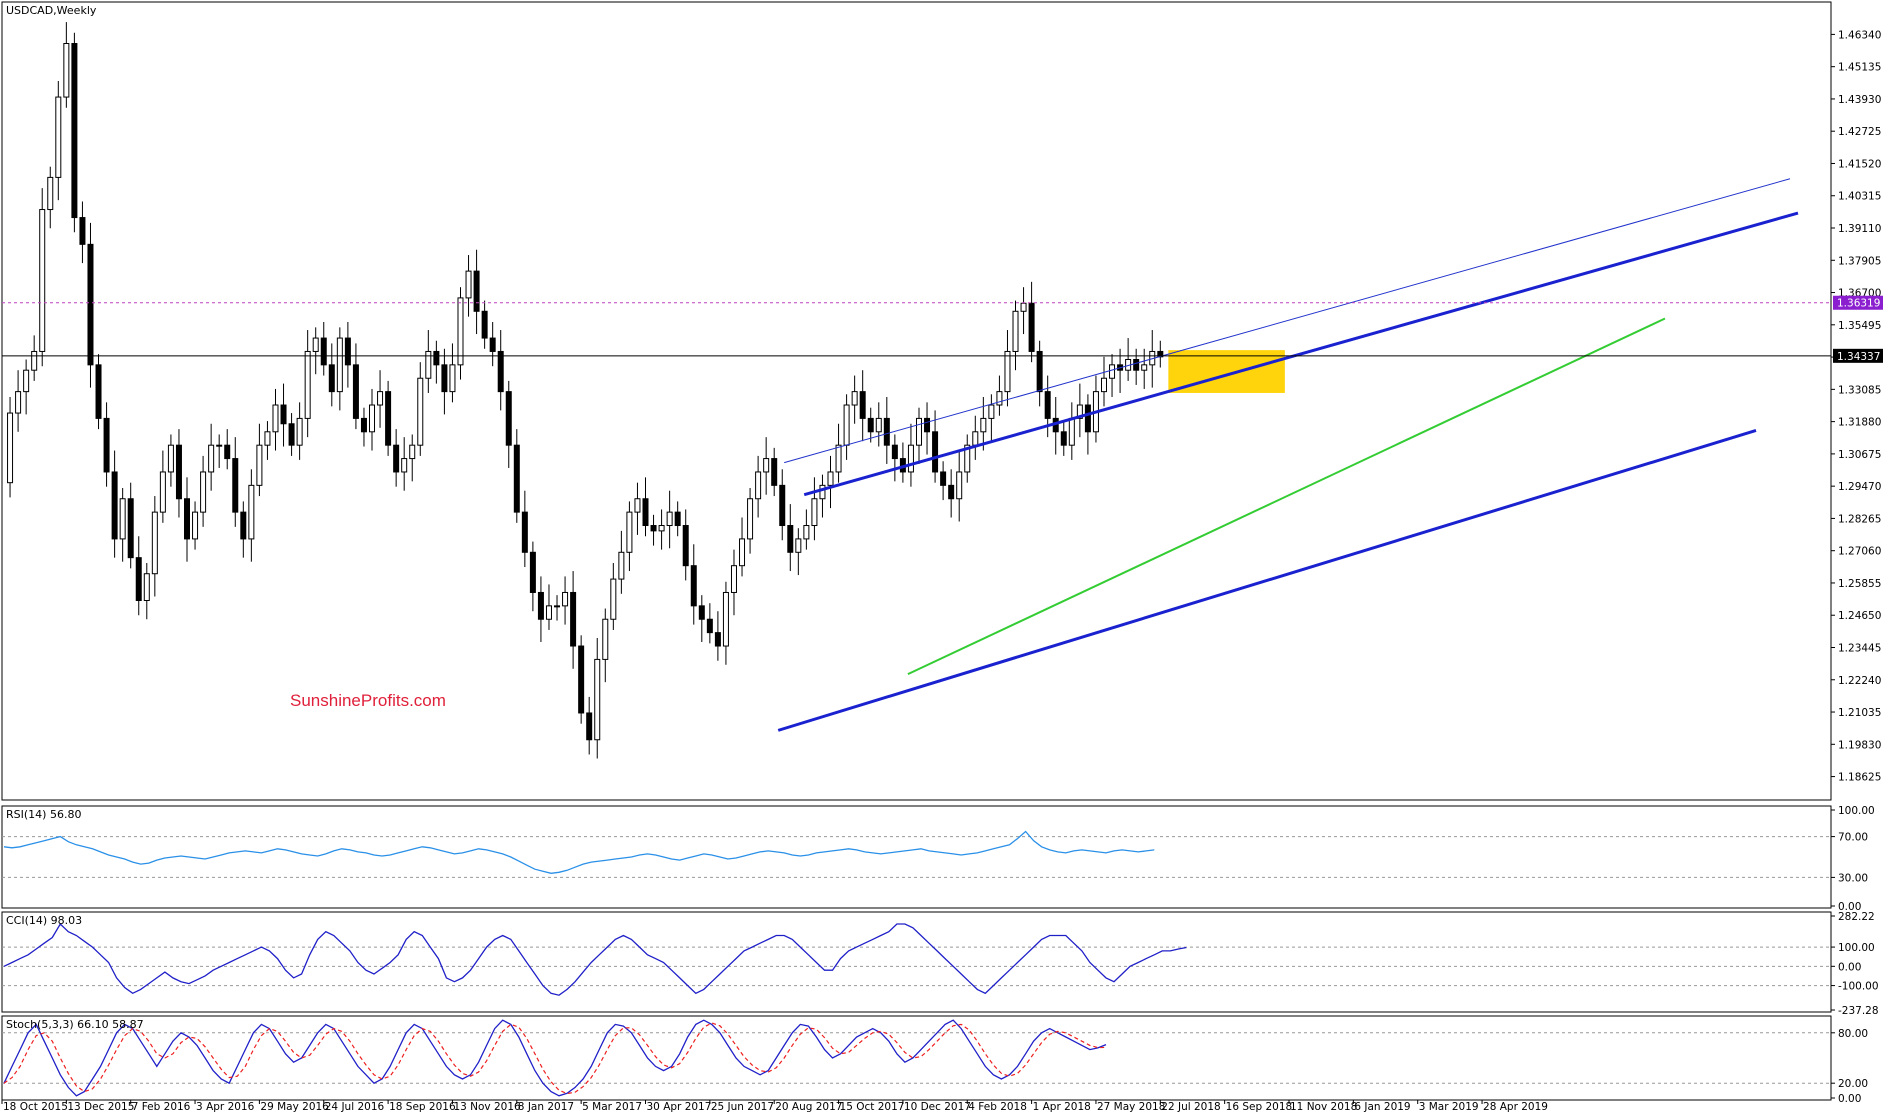 Image resolution: width=1883 pixels, height=1112 pixels. I want to click on indicator-tick-label: -100.00, so click(1858, 987).